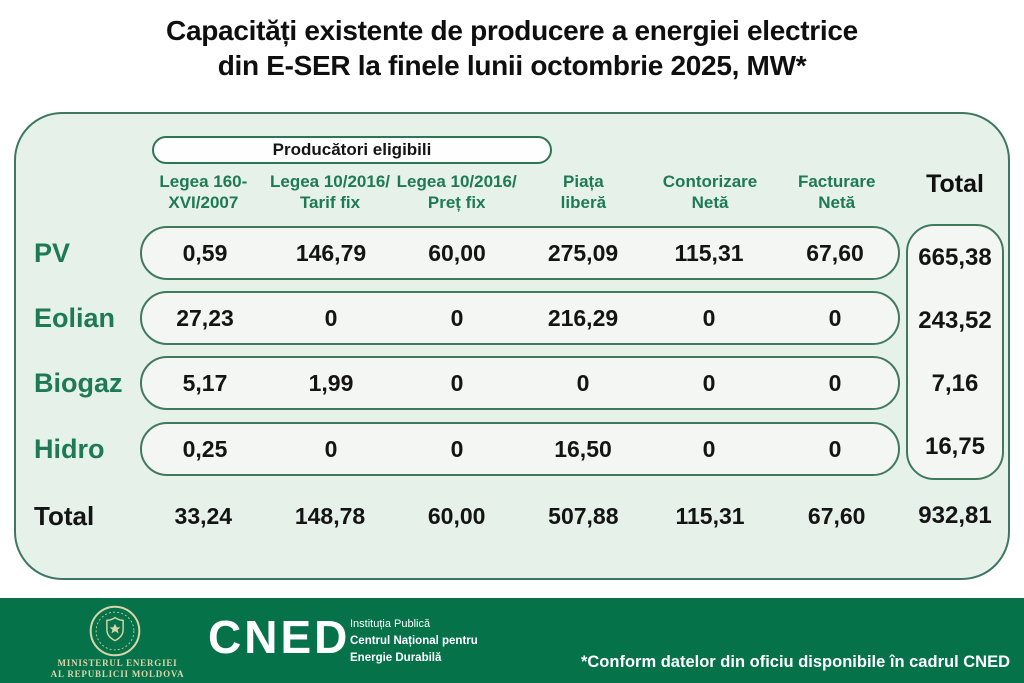  What do you see at coordinates (456, 515) in the screenshot?
I see `total-value-cell: 60,00` at bounding box center [456, 515].